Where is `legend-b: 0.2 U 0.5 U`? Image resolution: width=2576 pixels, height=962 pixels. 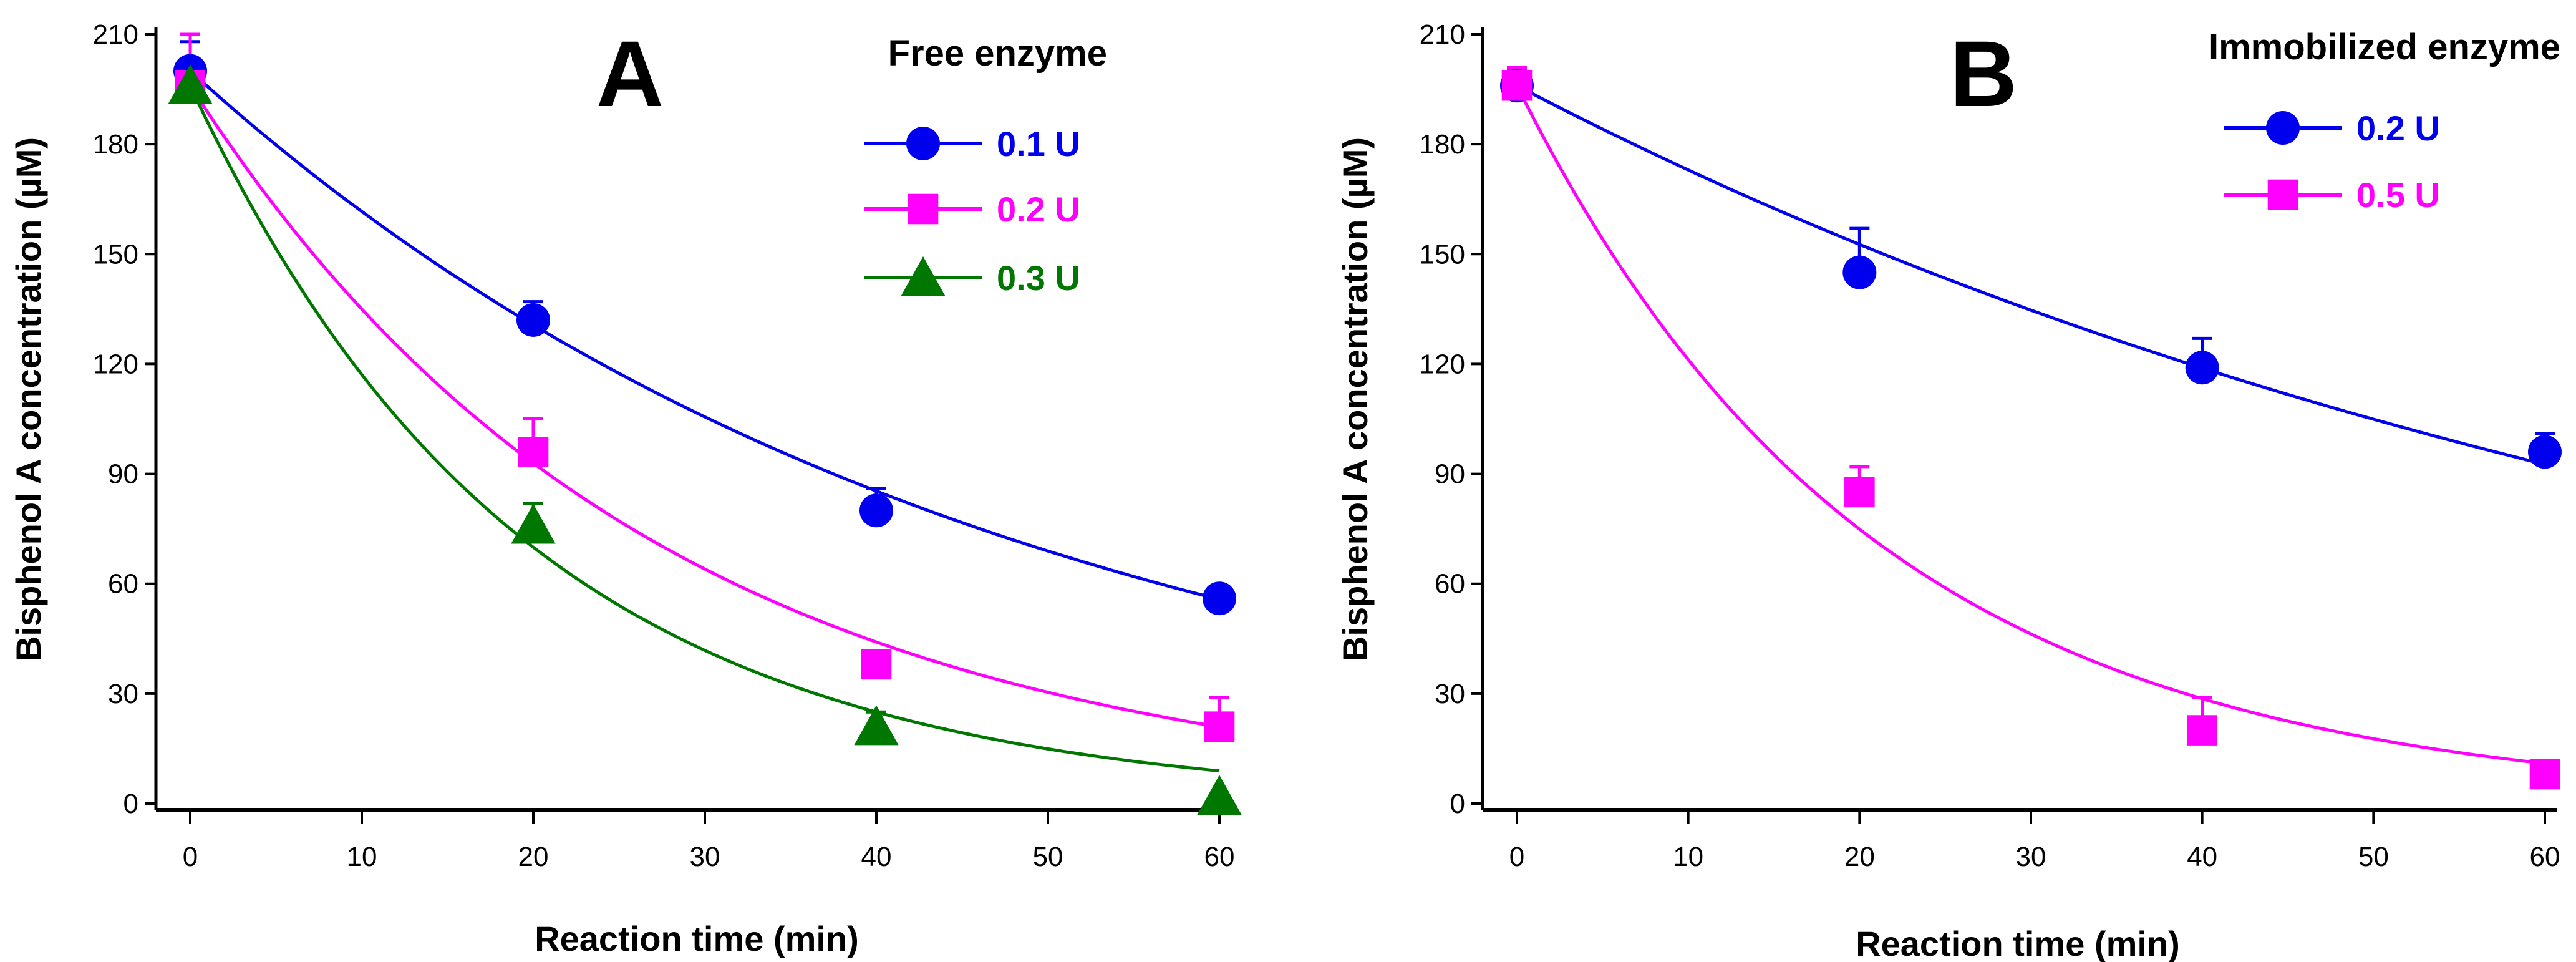
legend-b: 0.2 U 0.5 U is located at coordinates (2332, 162).